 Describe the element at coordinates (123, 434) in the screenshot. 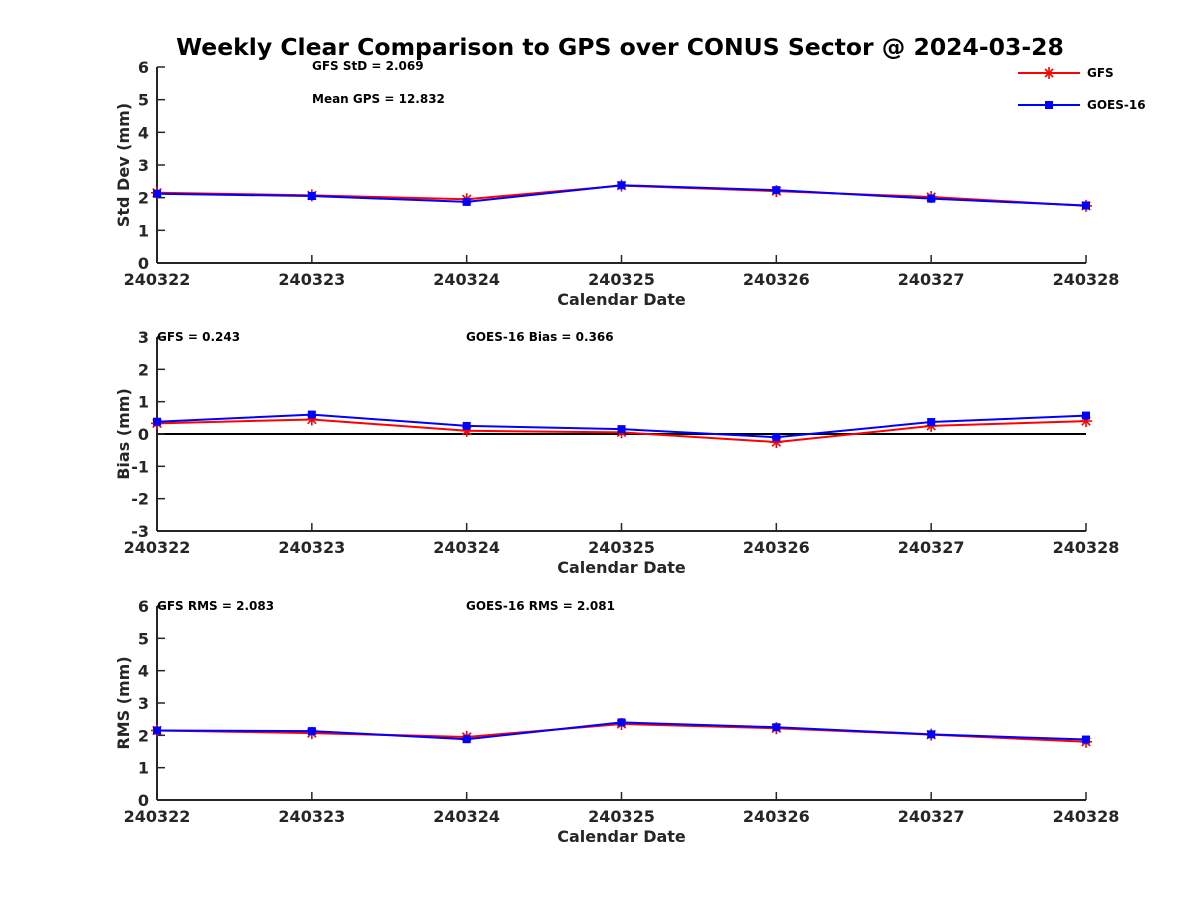

I see `y-axis-label: Bias (mm)` at that location.